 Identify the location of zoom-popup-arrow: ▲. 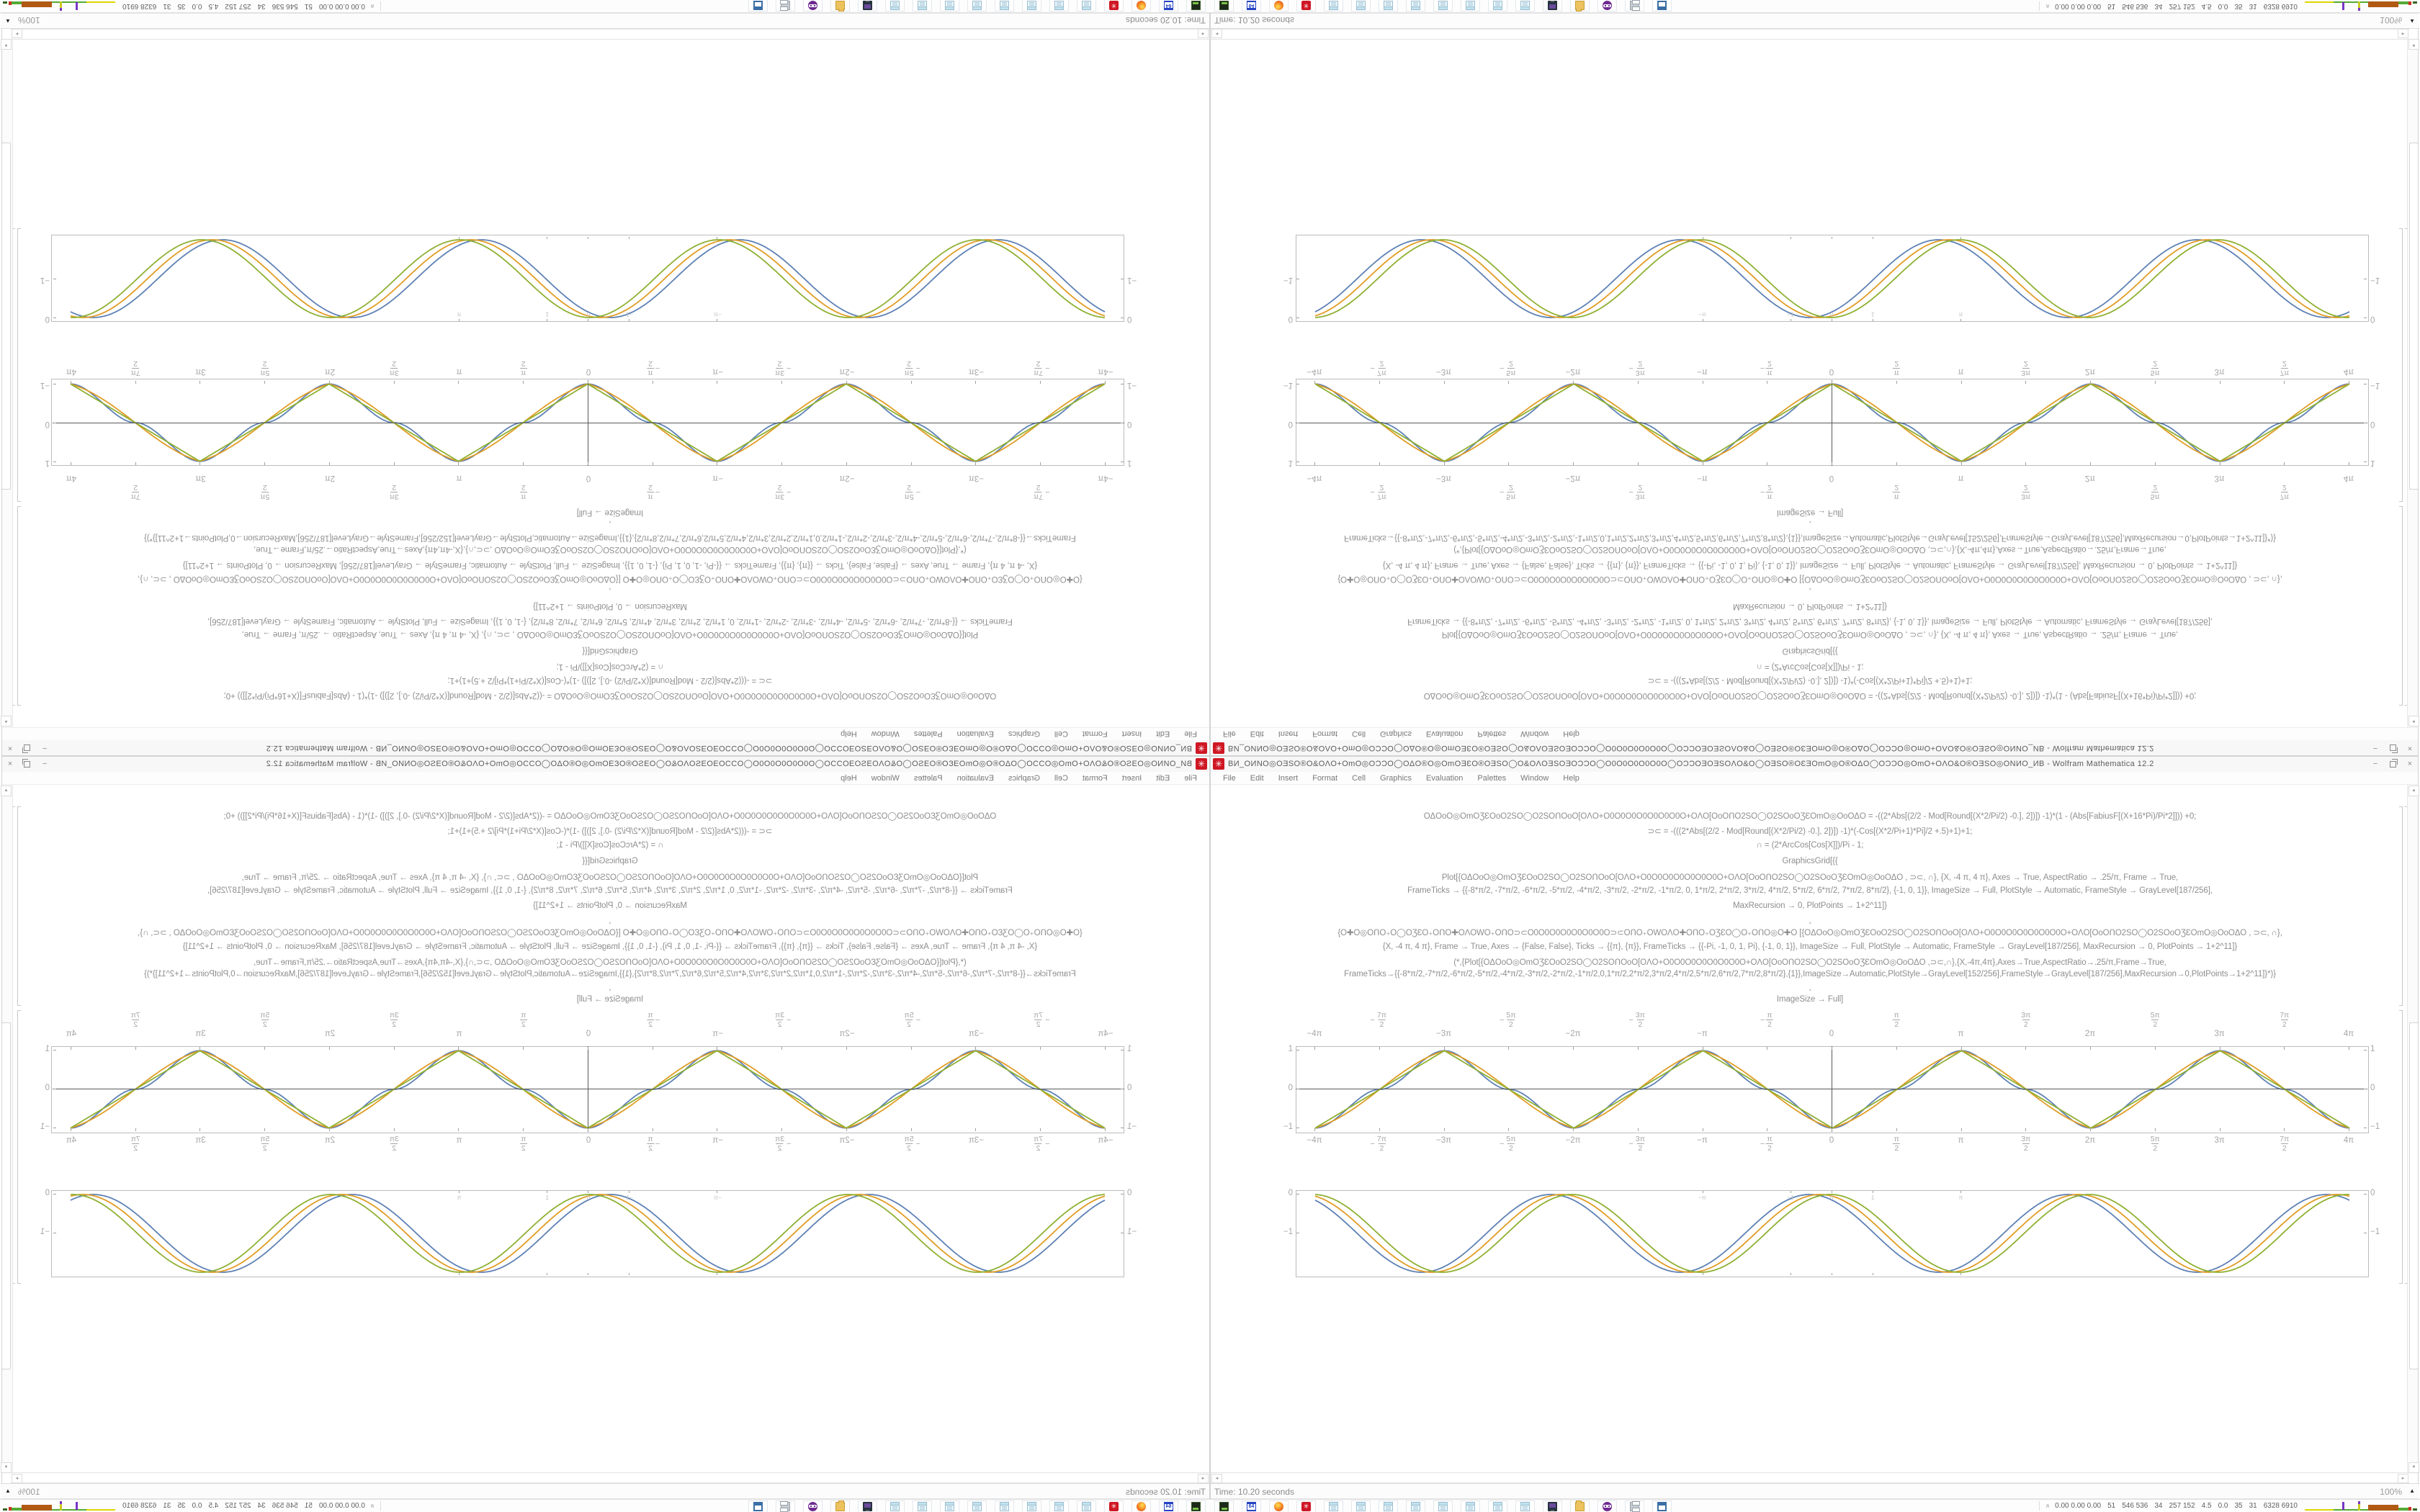
(8, 1491).